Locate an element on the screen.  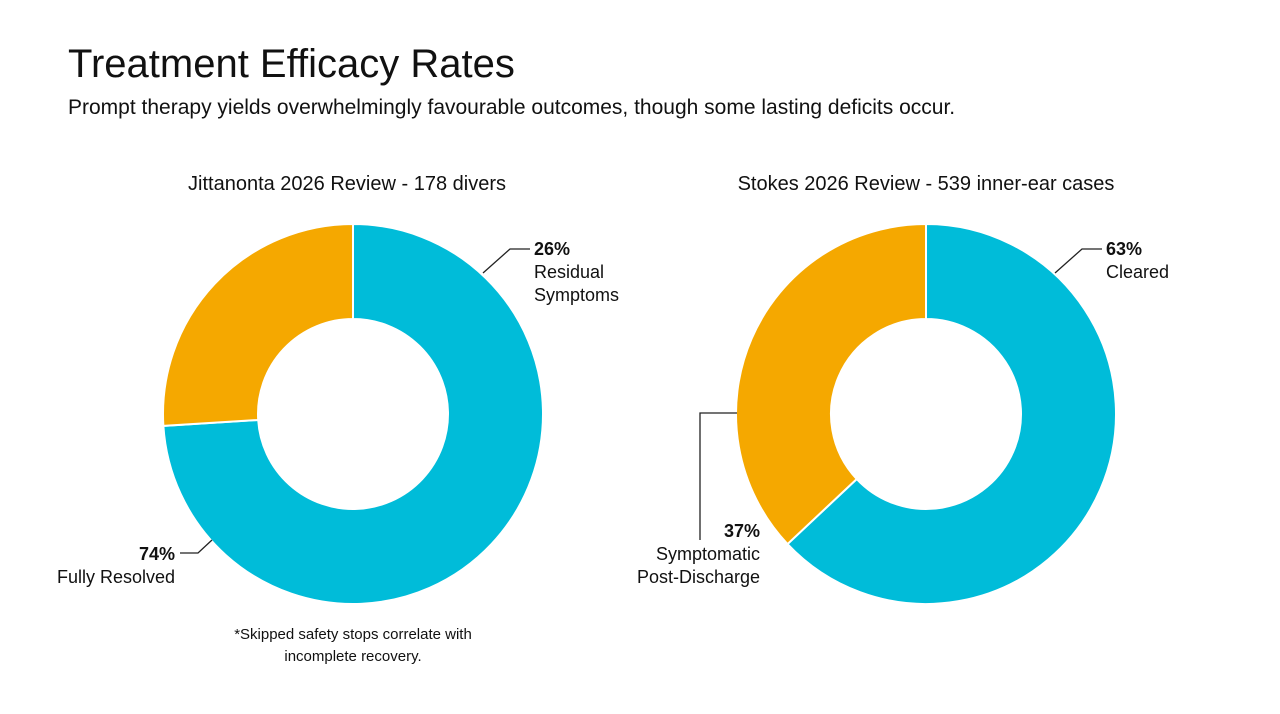
value-label: 26% is located at coordinates (552, 249).